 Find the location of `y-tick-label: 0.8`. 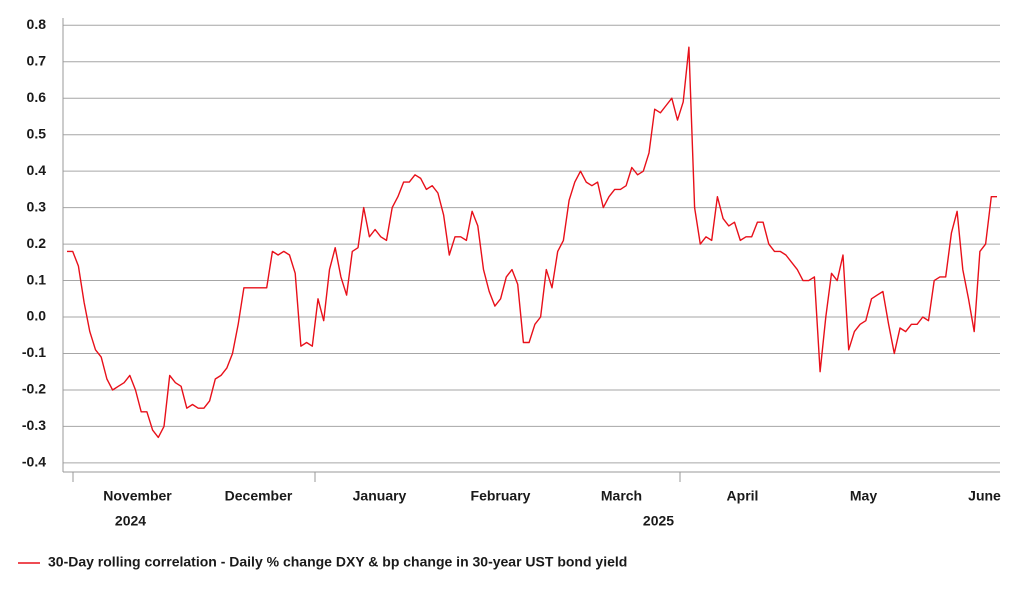

y-tick-label: 0.8 is located at coordinates (37, 24).